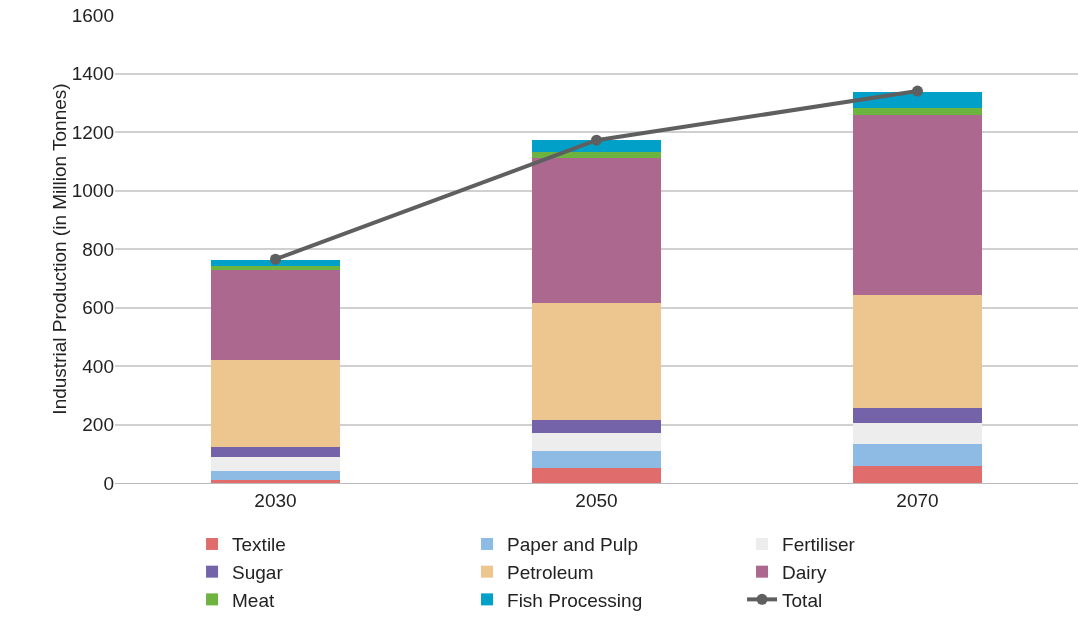  I want to click on legend-label: Sugar, so click(258, 573).